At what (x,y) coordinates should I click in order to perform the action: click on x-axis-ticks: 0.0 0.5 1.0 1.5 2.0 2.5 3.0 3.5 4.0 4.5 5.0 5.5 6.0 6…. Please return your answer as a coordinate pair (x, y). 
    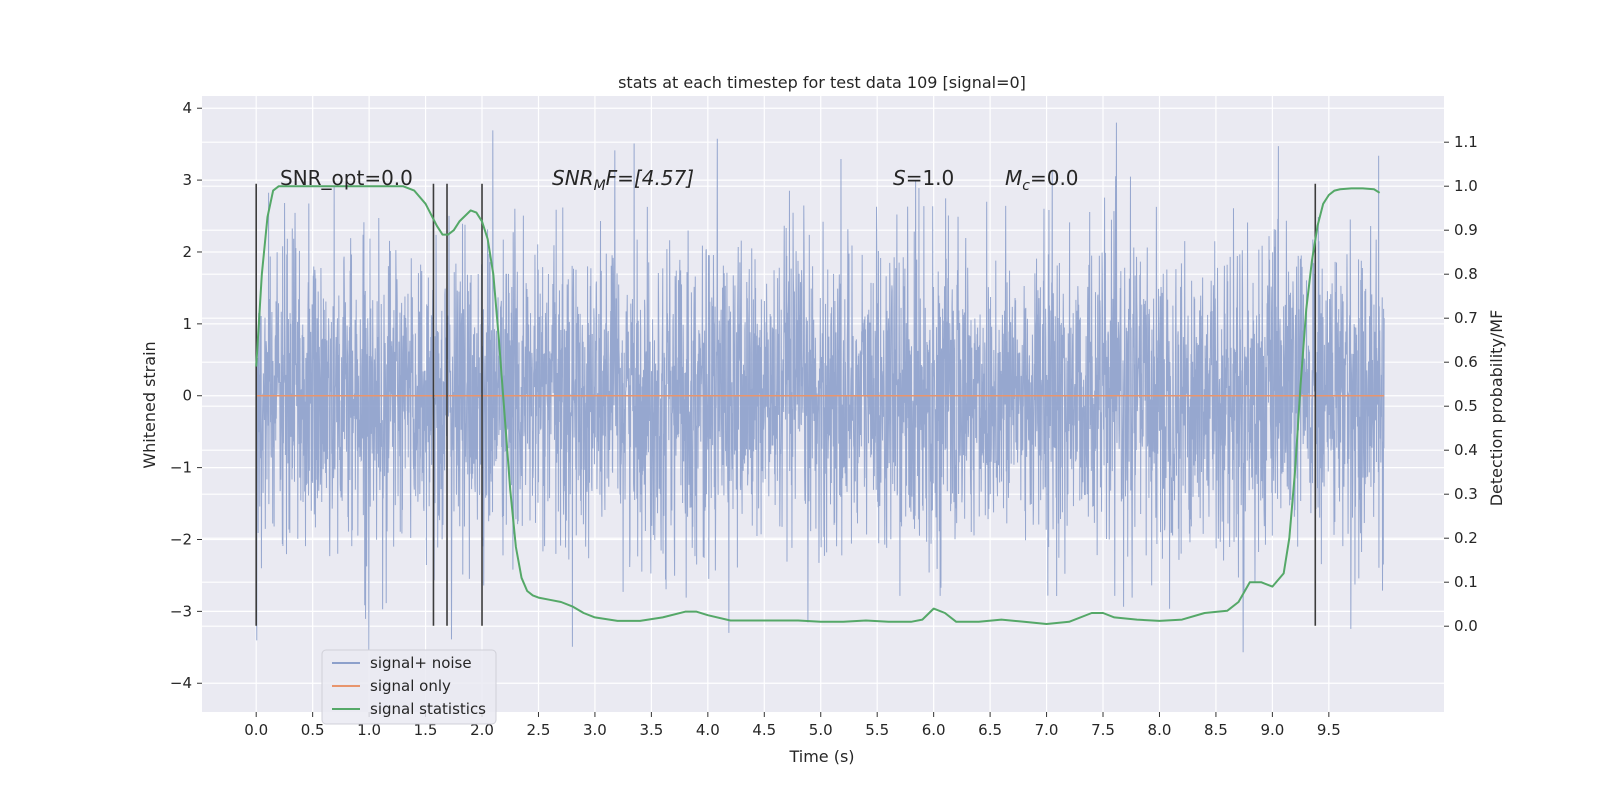
    Looking at the image, I should click on (792, 725).